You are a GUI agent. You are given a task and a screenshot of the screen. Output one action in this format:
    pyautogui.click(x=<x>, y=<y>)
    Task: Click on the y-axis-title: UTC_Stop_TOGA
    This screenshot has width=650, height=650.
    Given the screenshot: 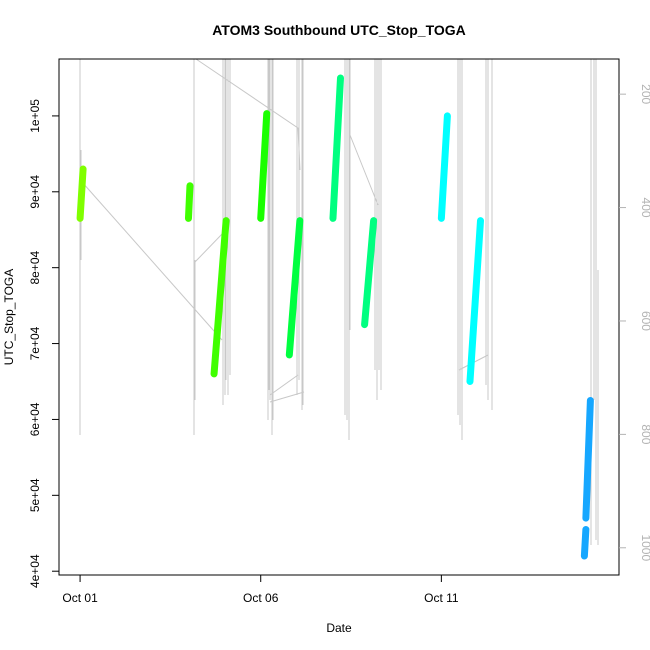 What is the action you would take?
    pyautogui.click(x=9, y=317)
    